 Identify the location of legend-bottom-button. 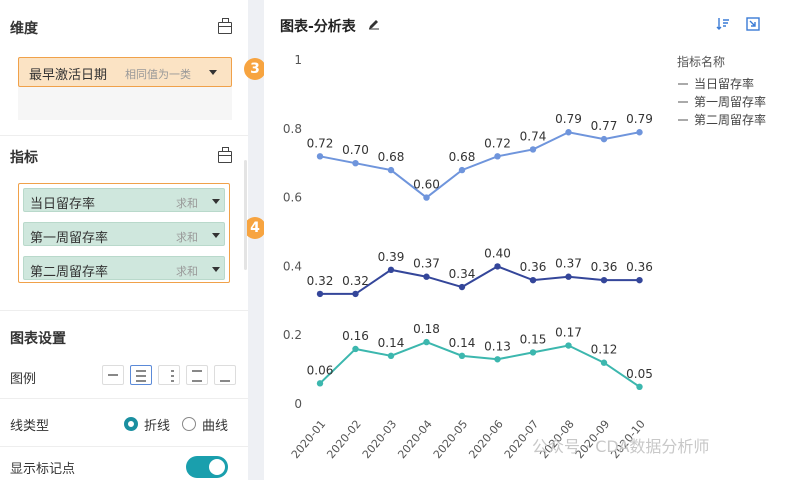
(197, 375).